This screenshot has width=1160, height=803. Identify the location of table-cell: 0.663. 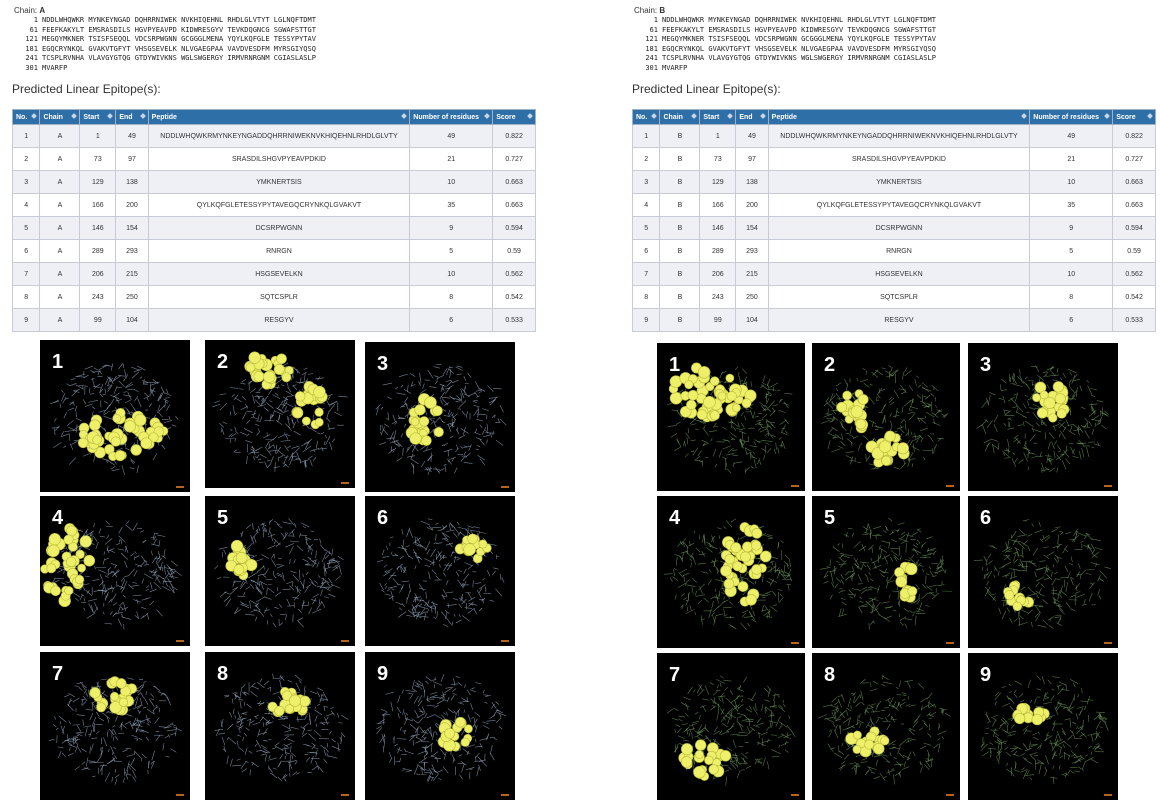
(514, 205).